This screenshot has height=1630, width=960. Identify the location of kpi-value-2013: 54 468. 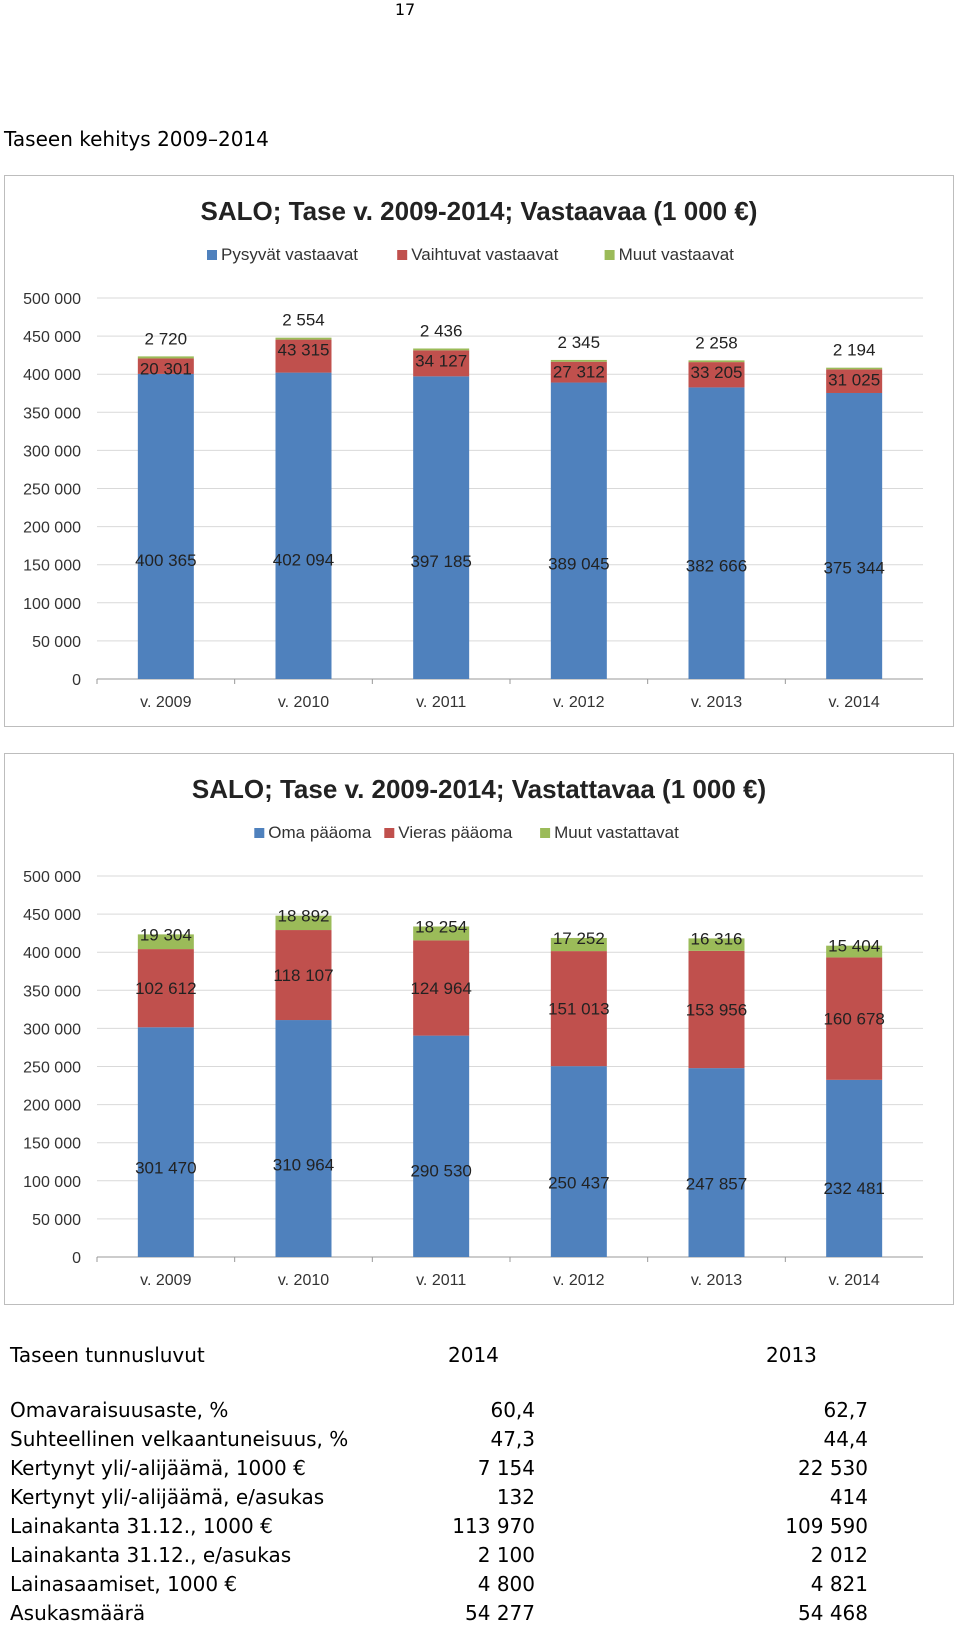
(833, 1613).